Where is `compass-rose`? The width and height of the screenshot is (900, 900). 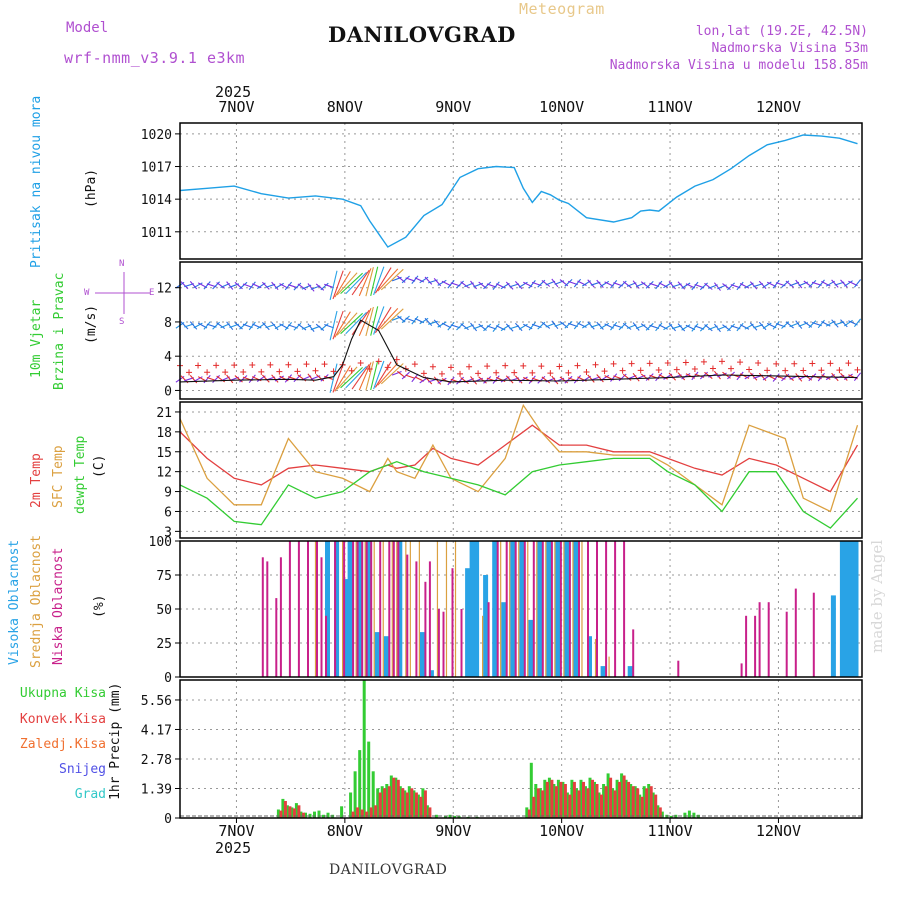
compass-rose is located at coordinates (122, 293).